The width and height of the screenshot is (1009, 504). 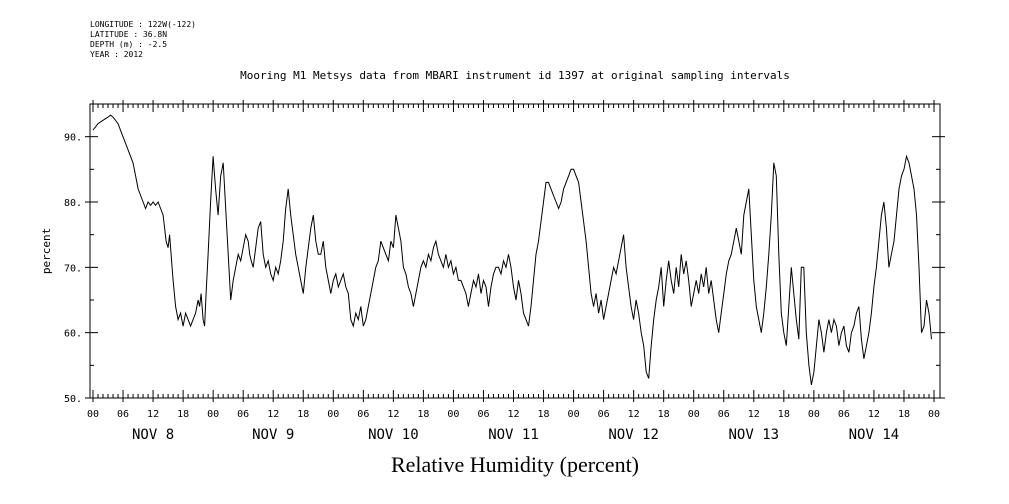 I want to click on meta-longitude: LONGITUDE : 122W(-122), so click(x=143, y=24).